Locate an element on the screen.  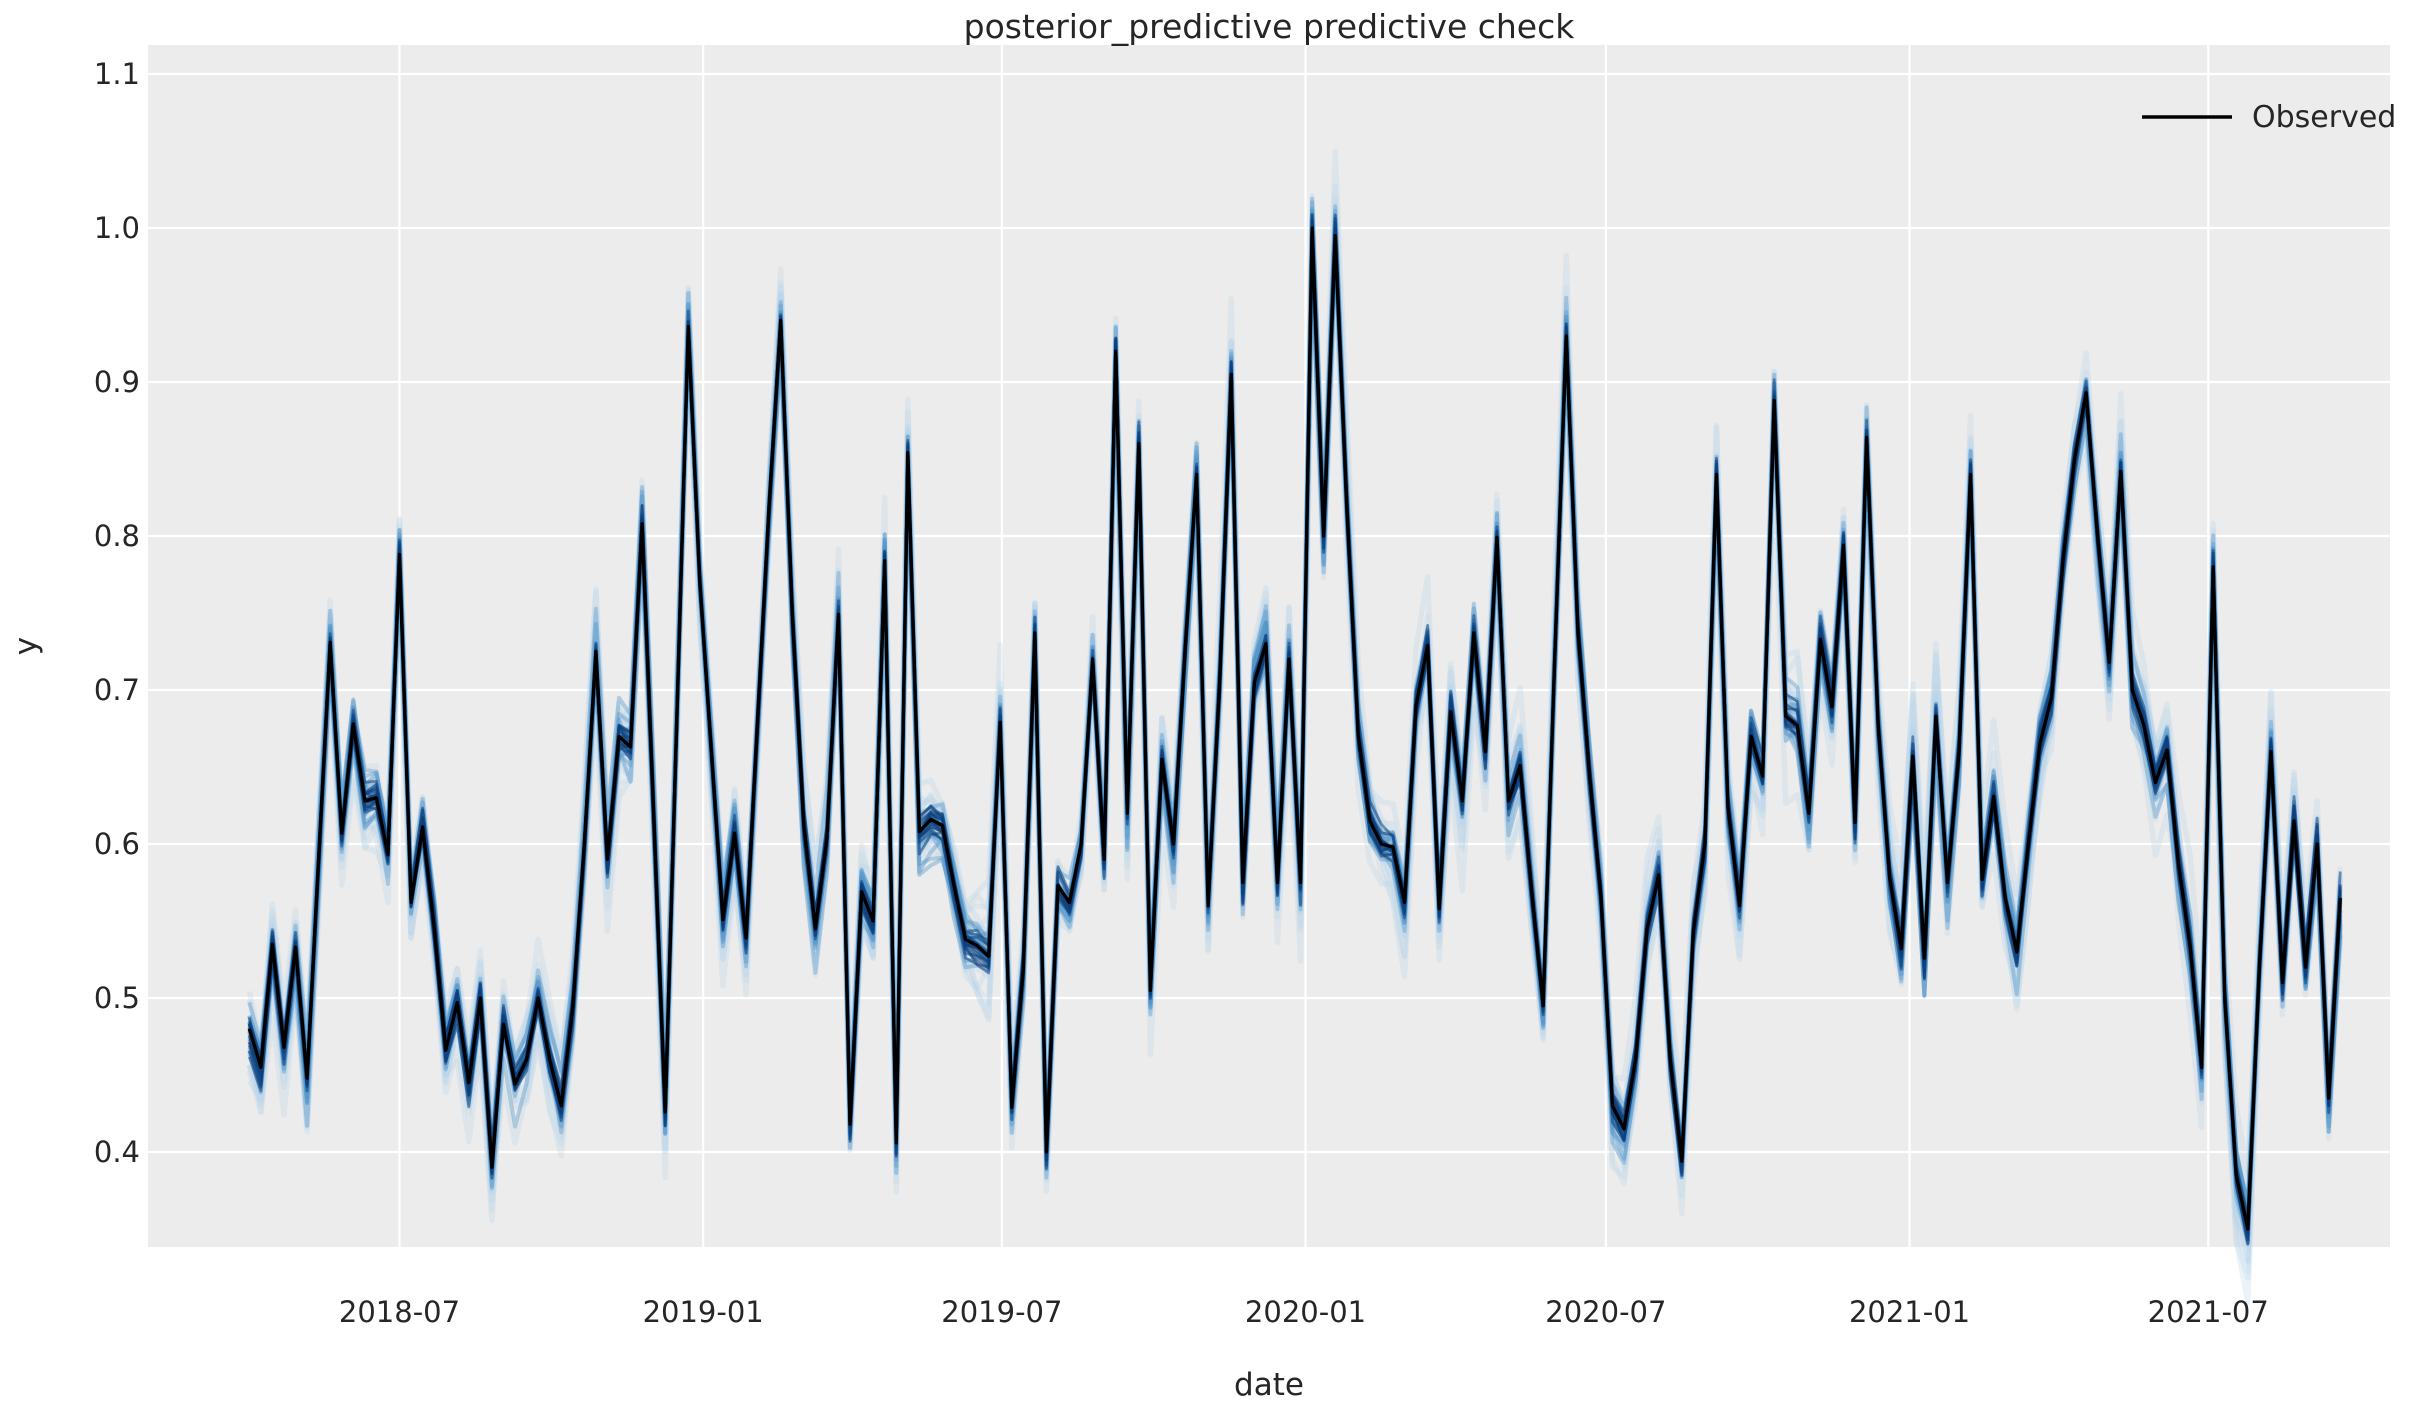
y-tick-label: 0.6 is located at coordinates (117, 844).